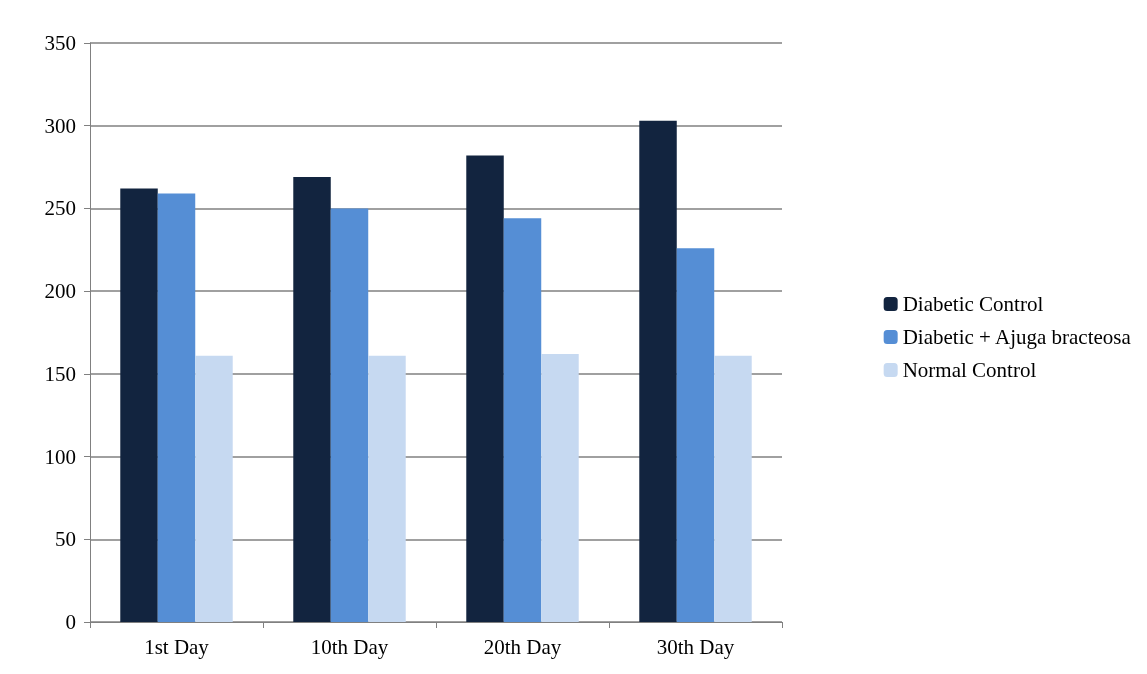  Describe the element at coordinates (177, 646) in the screenshot. I see `x-tick-label: 1st Day` at that location.